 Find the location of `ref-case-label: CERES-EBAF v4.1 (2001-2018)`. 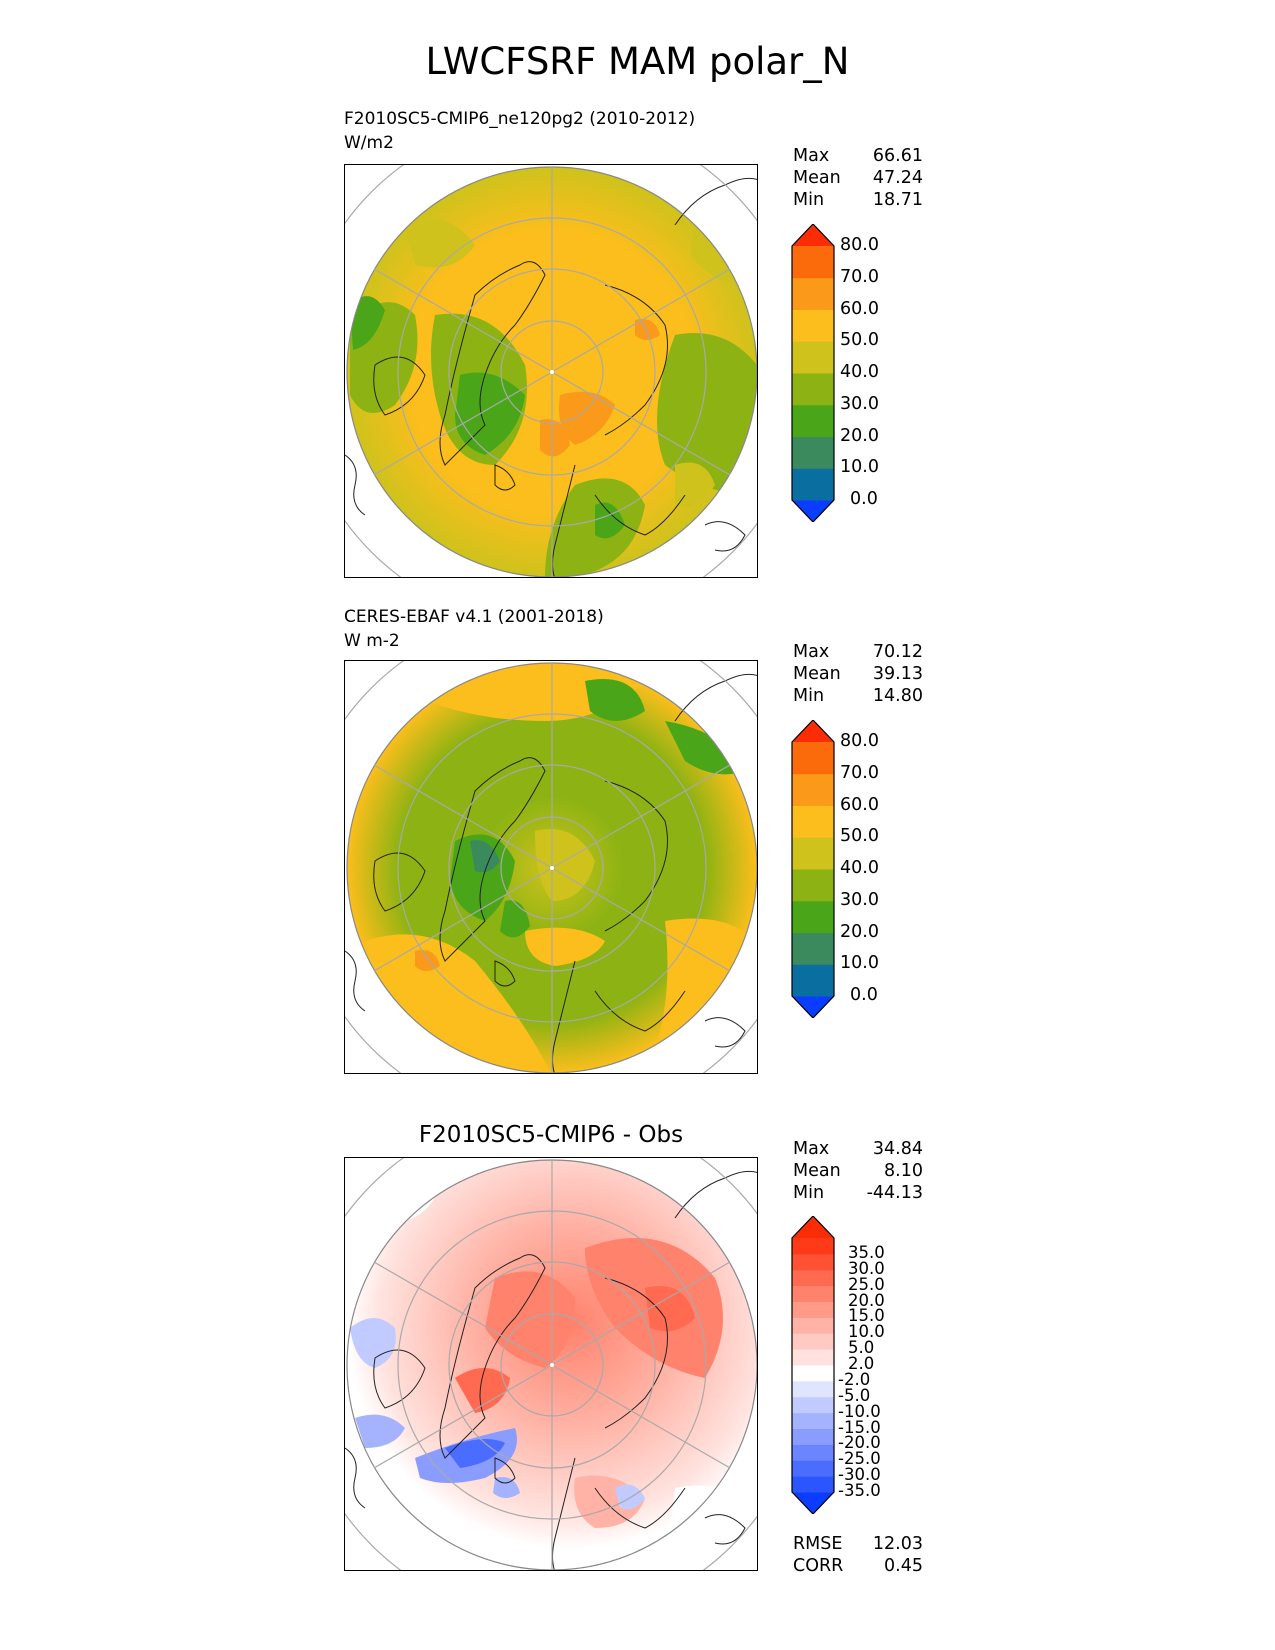

ref-case-label: CERES-EBAF v4.1 (2001-2018) is located at coordinates (474, 617).